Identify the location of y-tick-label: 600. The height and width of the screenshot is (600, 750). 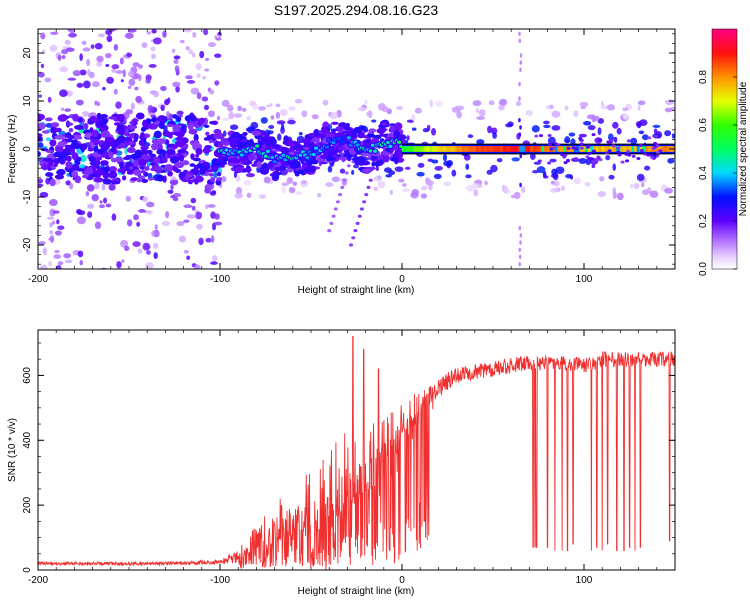
(27, 375).